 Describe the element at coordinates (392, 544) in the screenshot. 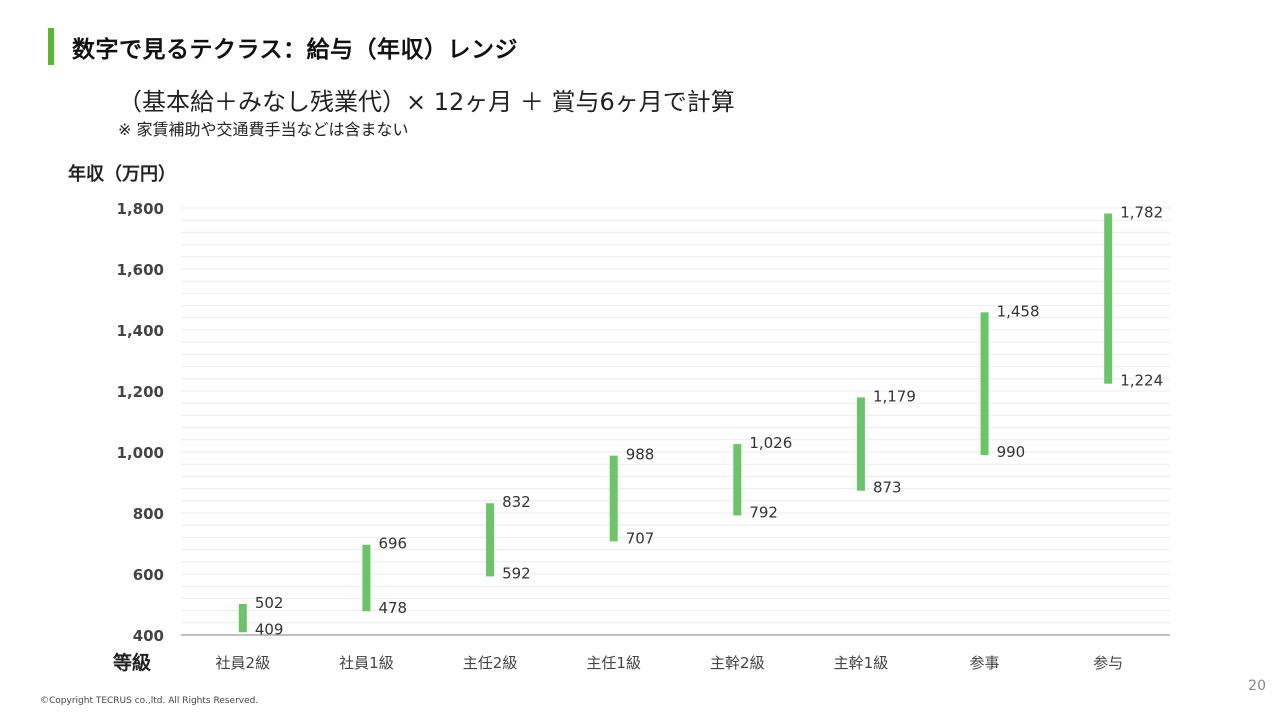

I see `max-value-label: 696` at that location.